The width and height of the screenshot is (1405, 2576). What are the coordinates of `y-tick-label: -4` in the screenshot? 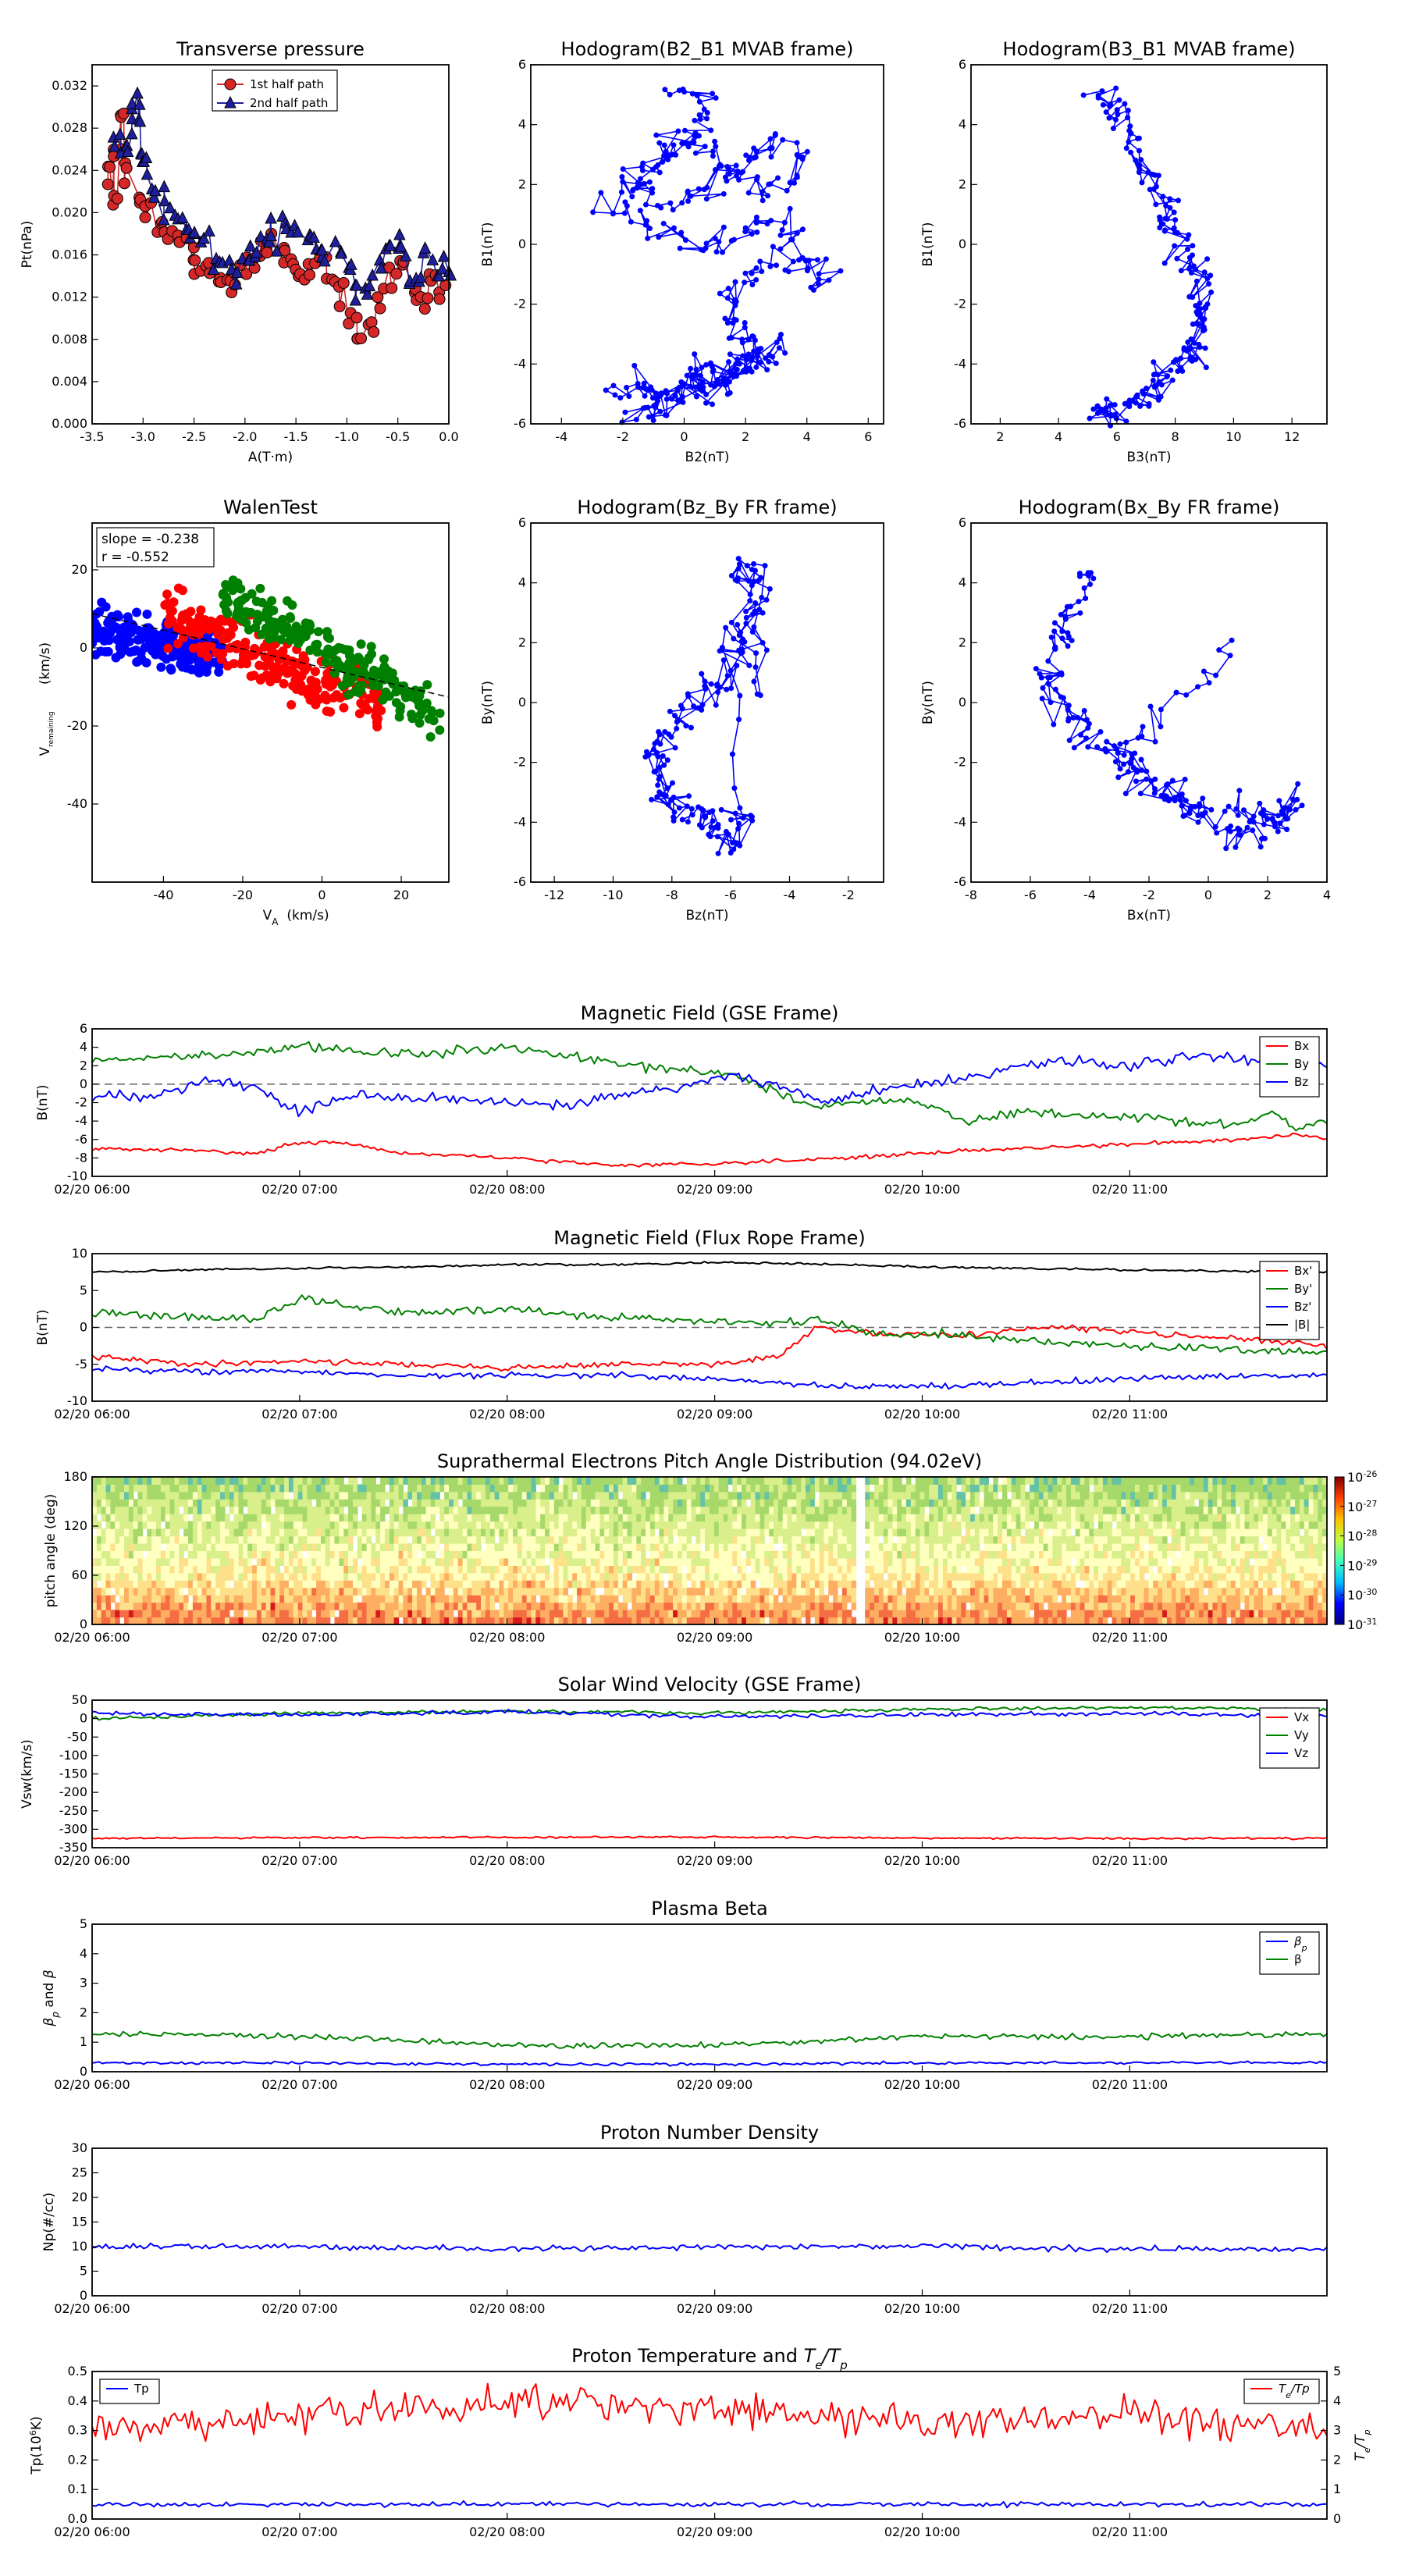 It's located at (81, 1120).